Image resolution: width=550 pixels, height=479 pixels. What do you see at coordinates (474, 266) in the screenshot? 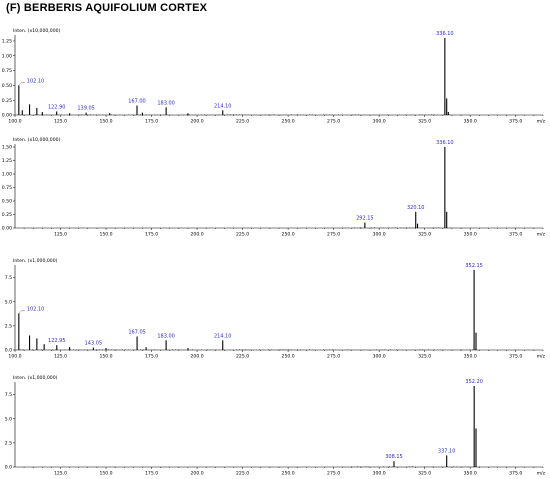
I see `peak-label: 352.15` at bounding box center [474, 266].